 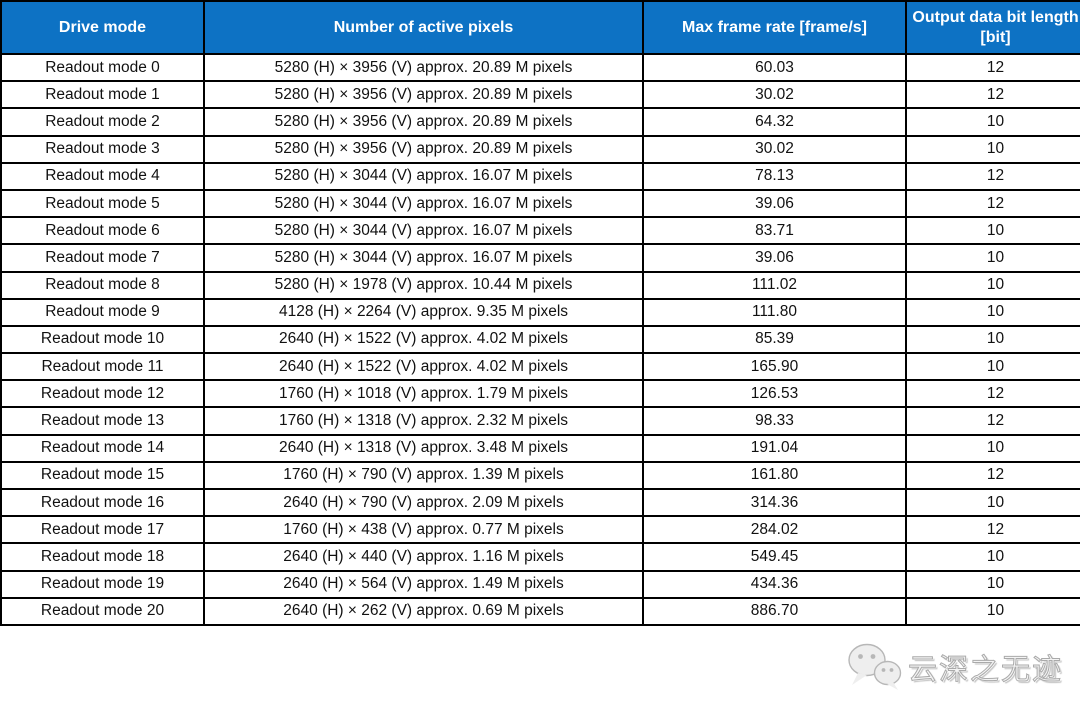 What do you see at coordinates (423, 584) in the screenshot?
I see `cell-active-pixels: 2640 (H) × 564 (V) approx. 1.49 M pixels` at bounding box center [423, 584].